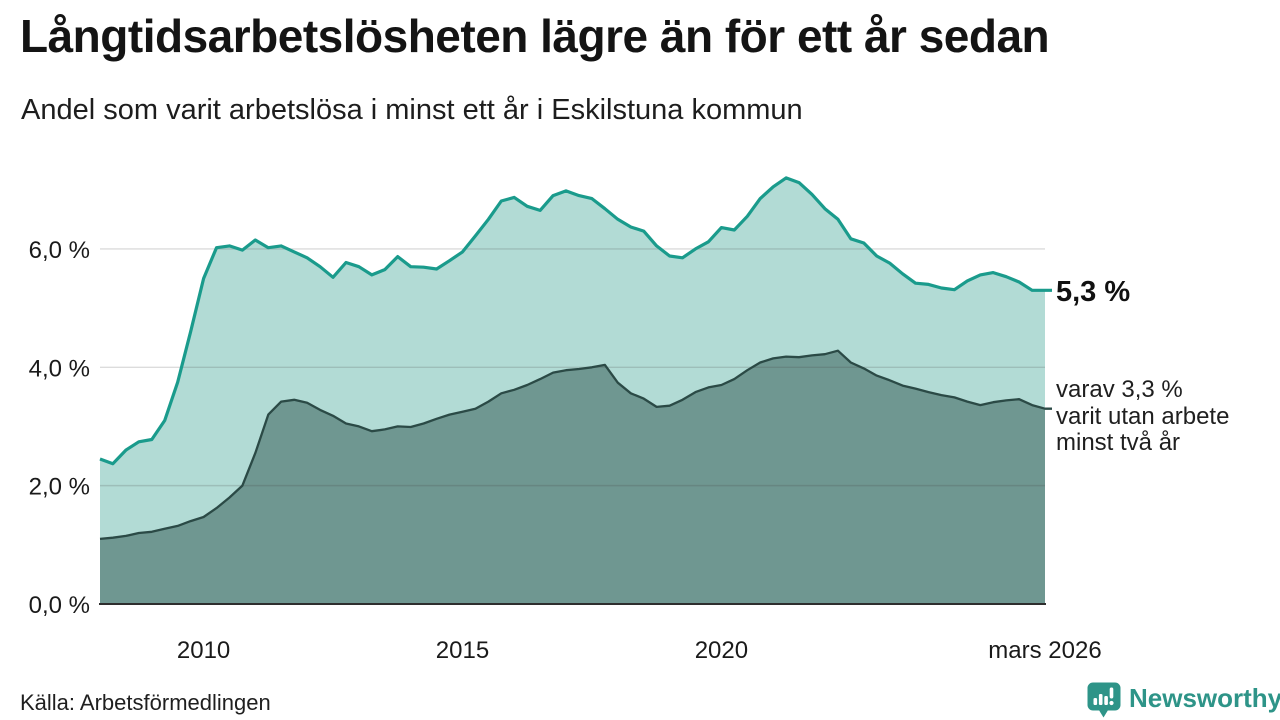 The height and width of the screenshot is (720, 1280). What do you see at coordinates (59, 487) in the screenshot?
I see `y-tick-label-2: 2,0 %` at bounding box center [59, 487].